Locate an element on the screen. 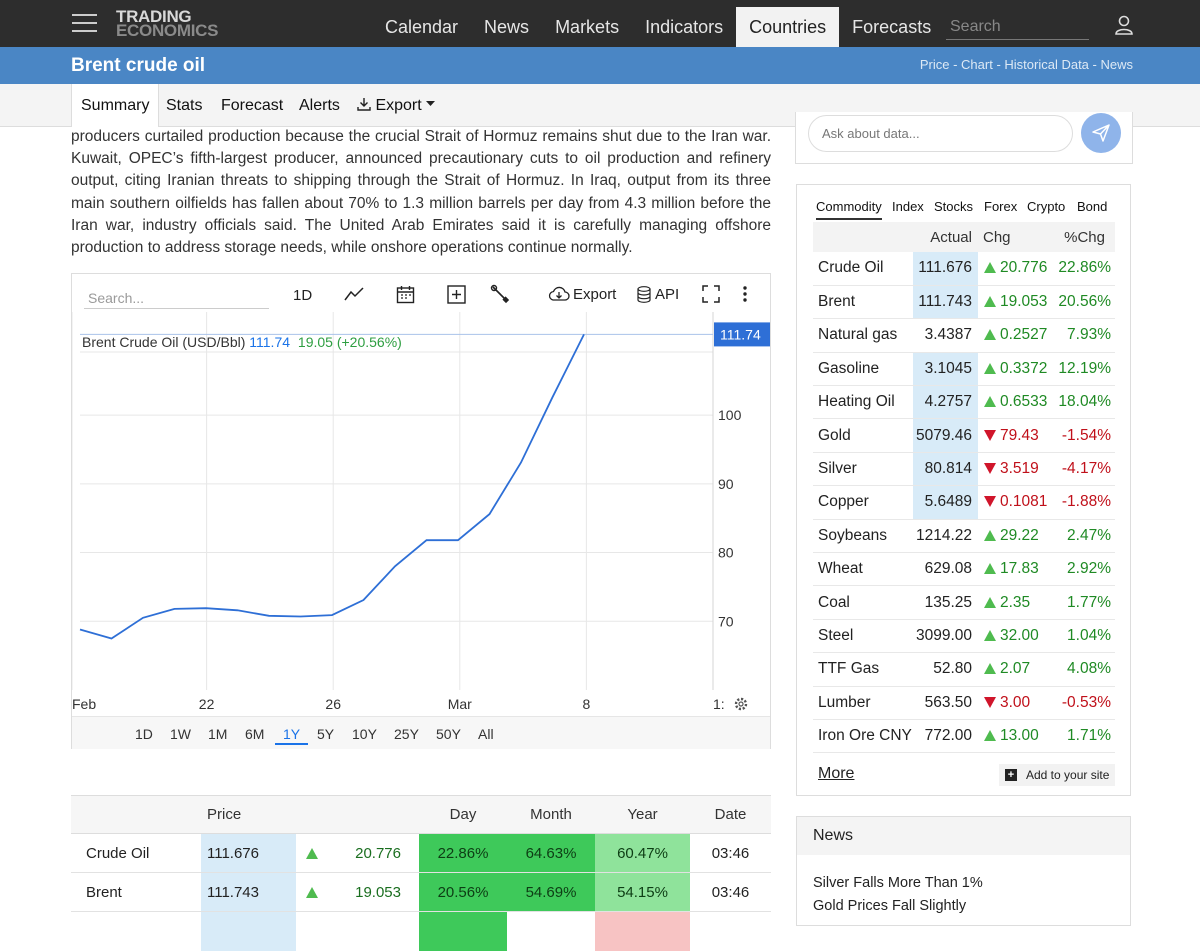  commodity-name: Lumber is located at coordinates (863, 703).